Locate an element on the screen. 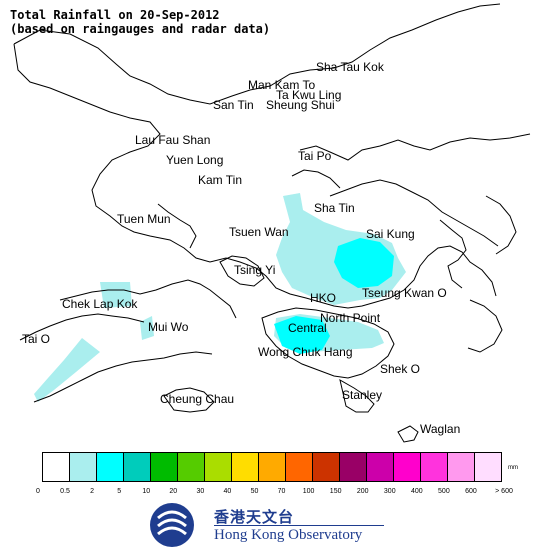 The image size is (545, 550). place-label-cheung-chau: Cheung Chau is located at coordinates (197, 399).